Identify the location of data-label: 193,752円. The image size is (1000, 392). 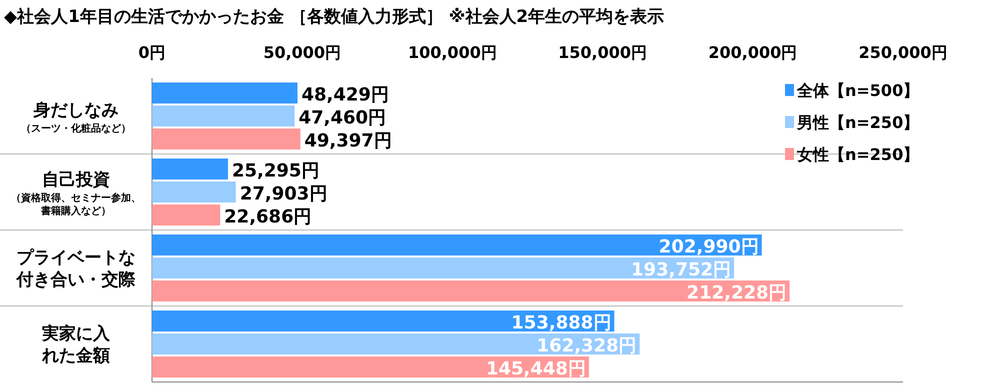
(681, 270).